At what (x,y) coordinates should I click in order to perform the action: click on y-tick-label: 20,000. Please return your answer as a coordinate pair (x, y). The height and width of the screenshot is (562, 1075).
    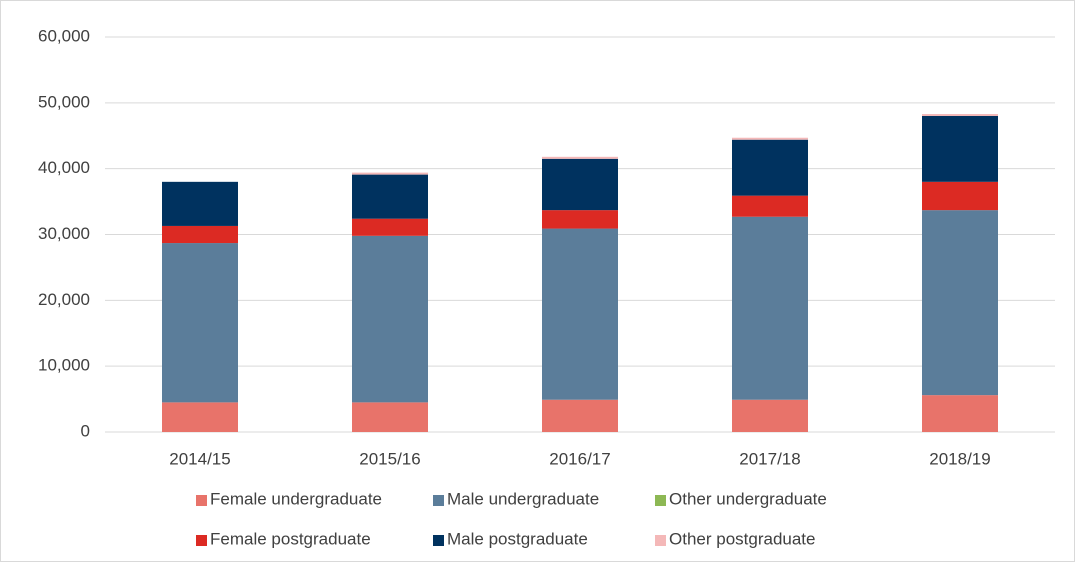
    Looking at the image, I should click on (64, 299).